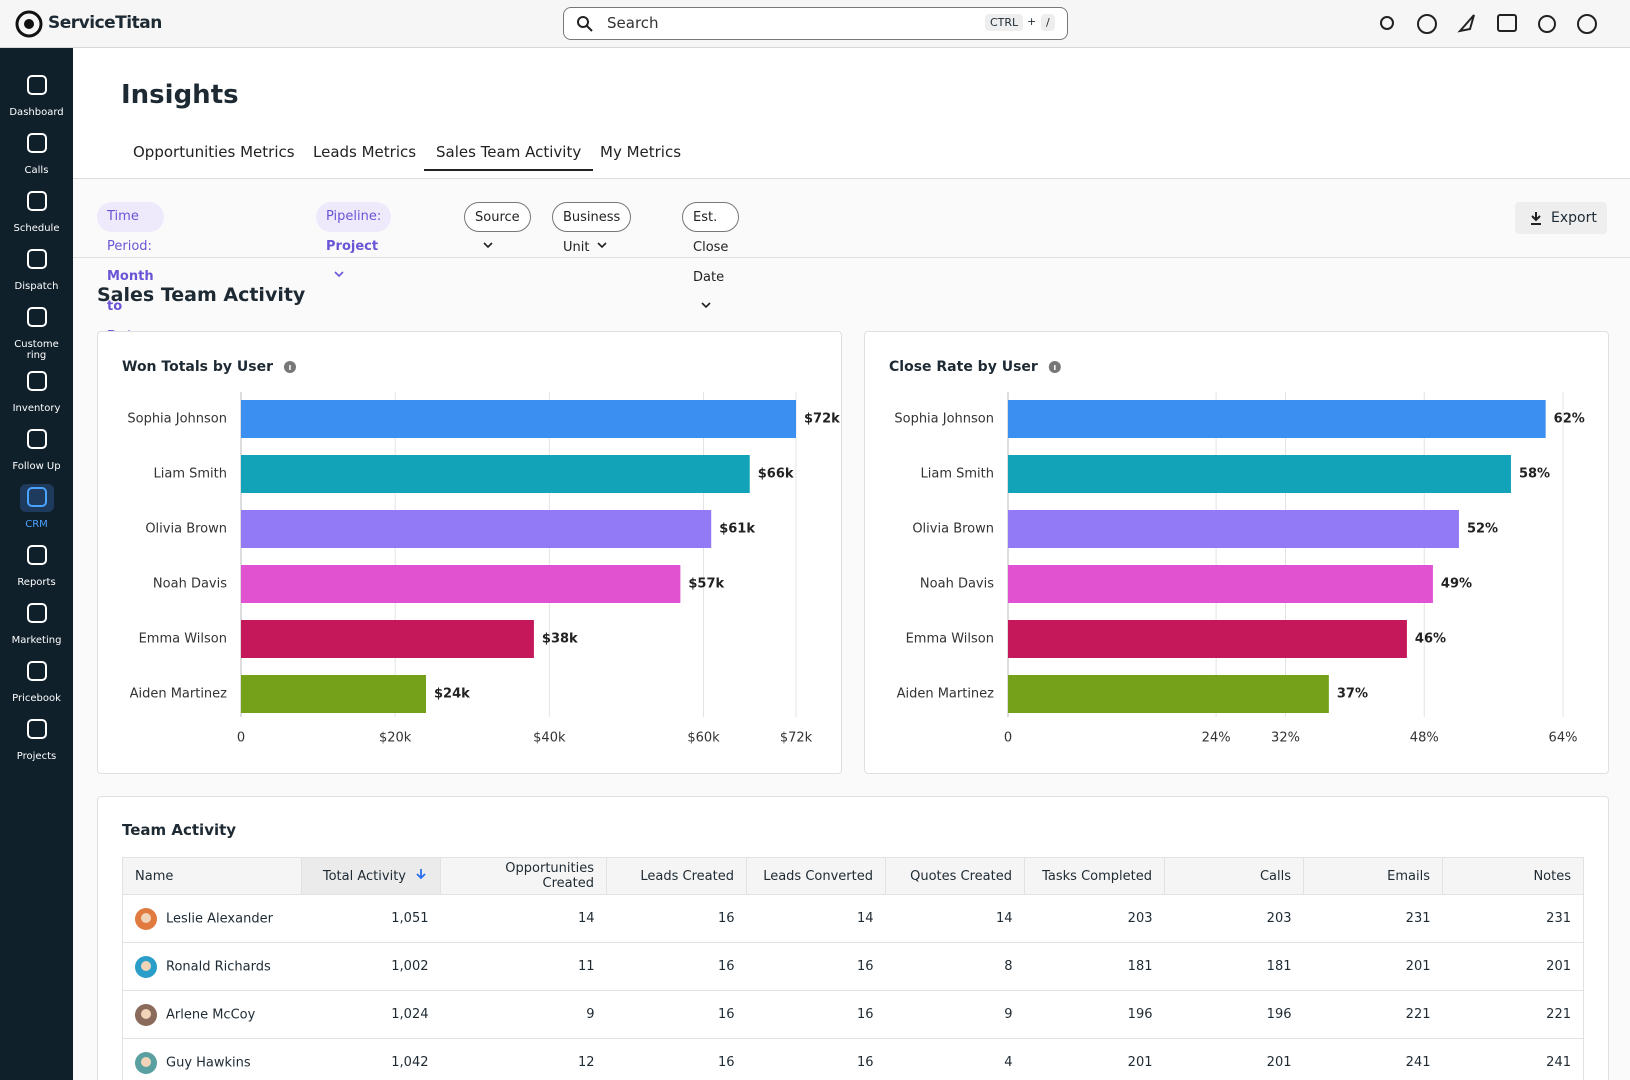 The image size is (1630, 1080). I want to click on table-cell: 1,042, so click(371, 1059).